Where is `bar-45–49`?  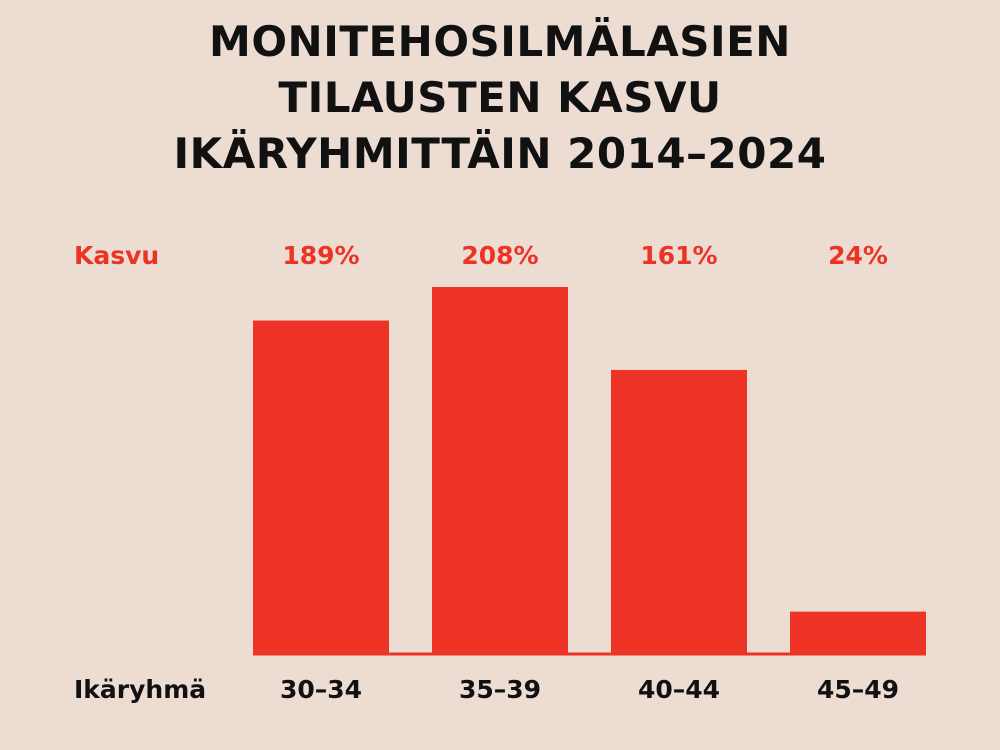 bar-45–49 is located at coordinates (858, 632).